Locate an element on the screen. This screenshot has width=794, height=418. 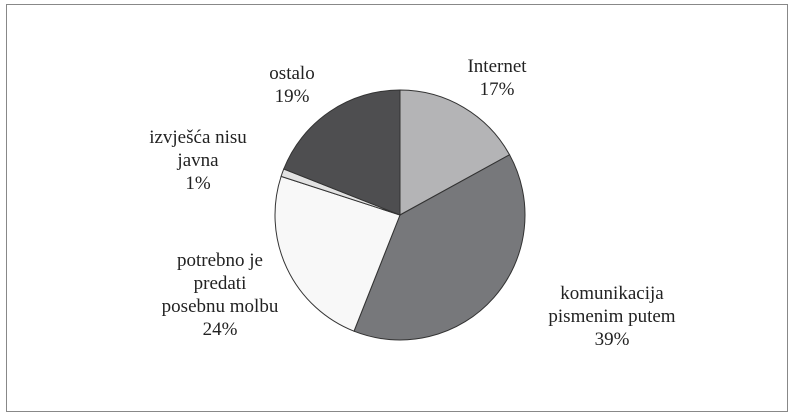
category-label: izvješća nisu javna is located at coordinates (198, 149).